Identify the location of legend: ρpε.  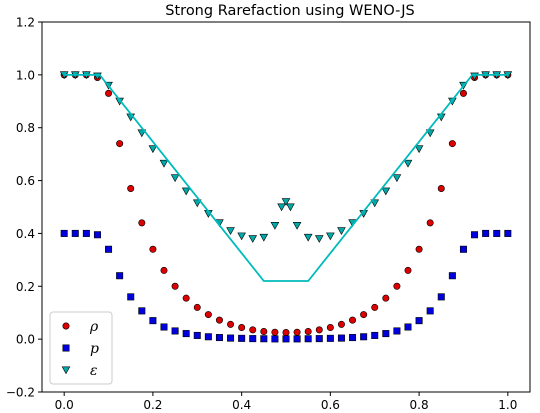
(81, 348).